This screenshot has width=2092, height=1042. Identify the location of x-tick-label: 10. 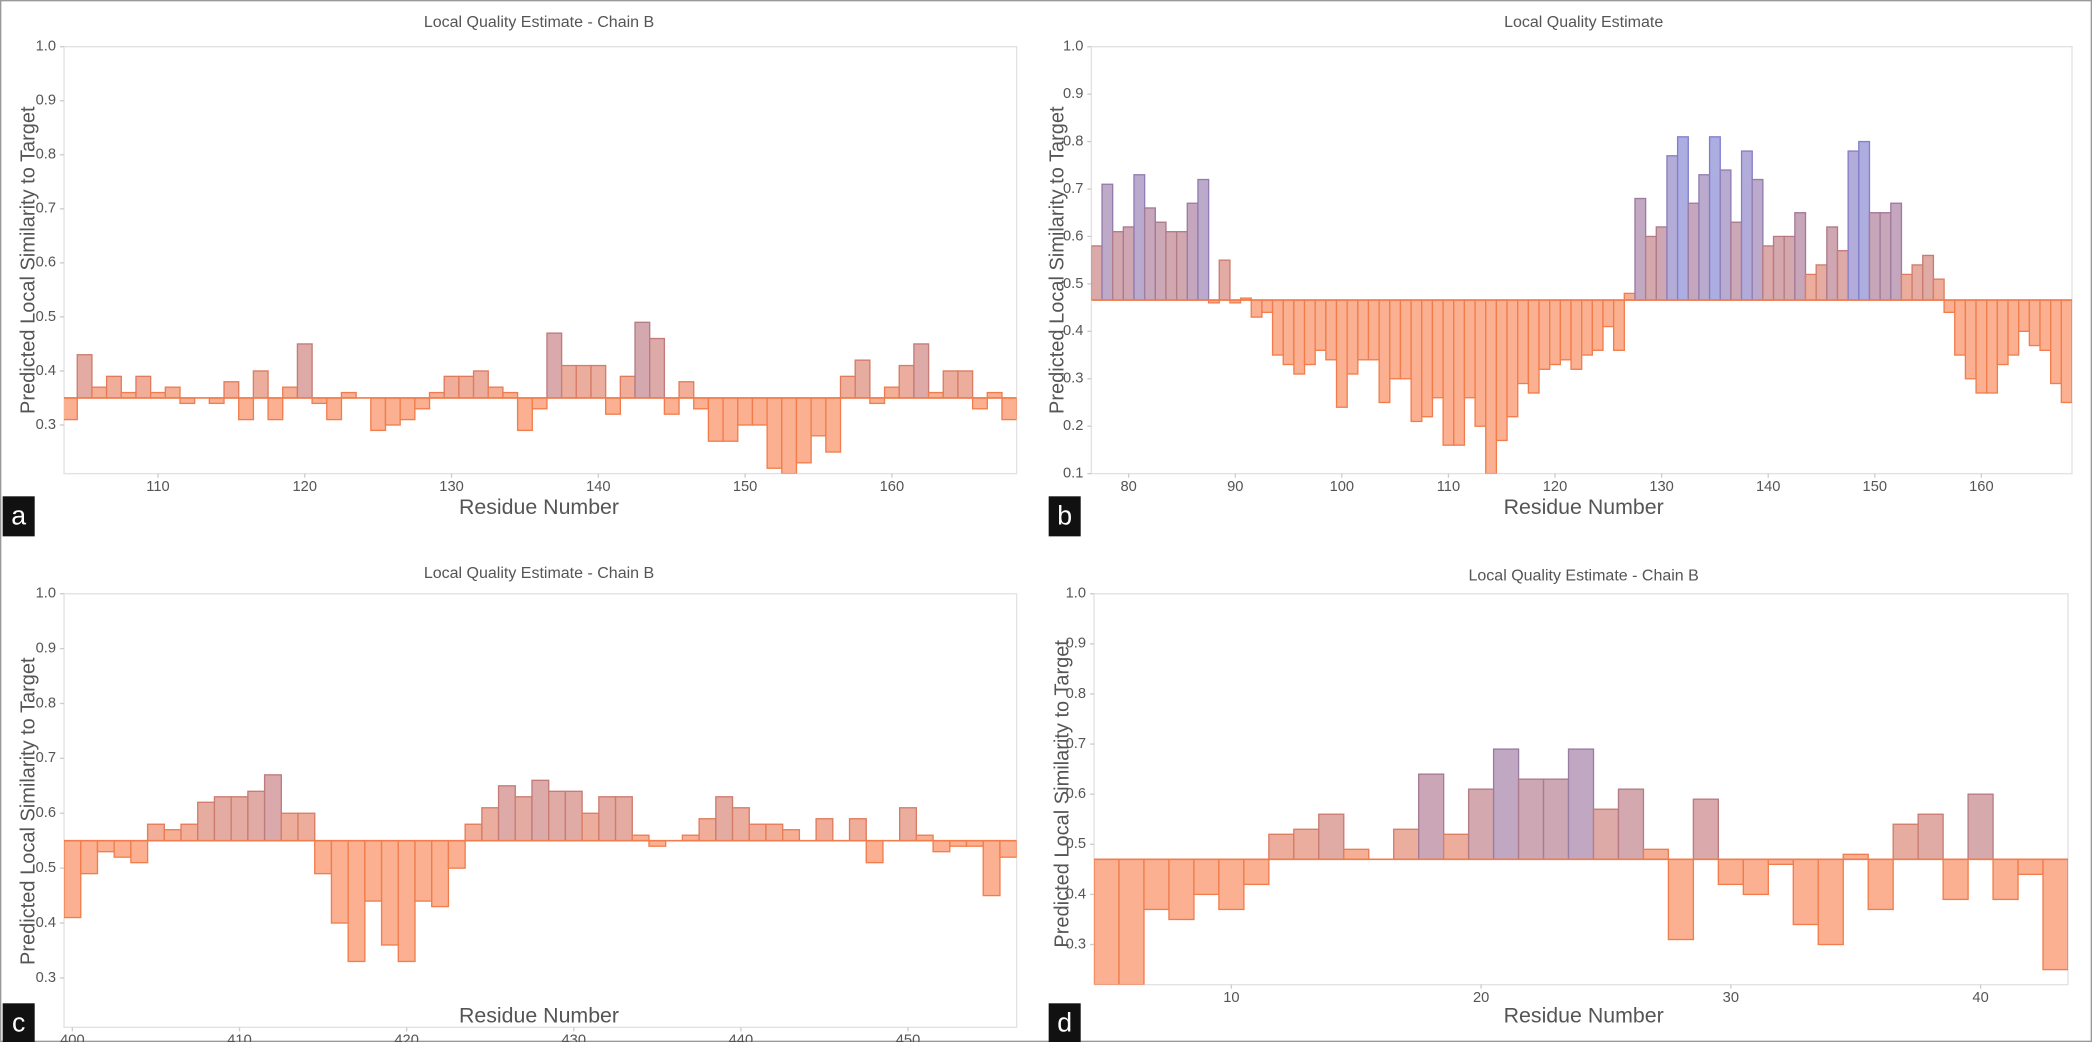
(1231, 998).